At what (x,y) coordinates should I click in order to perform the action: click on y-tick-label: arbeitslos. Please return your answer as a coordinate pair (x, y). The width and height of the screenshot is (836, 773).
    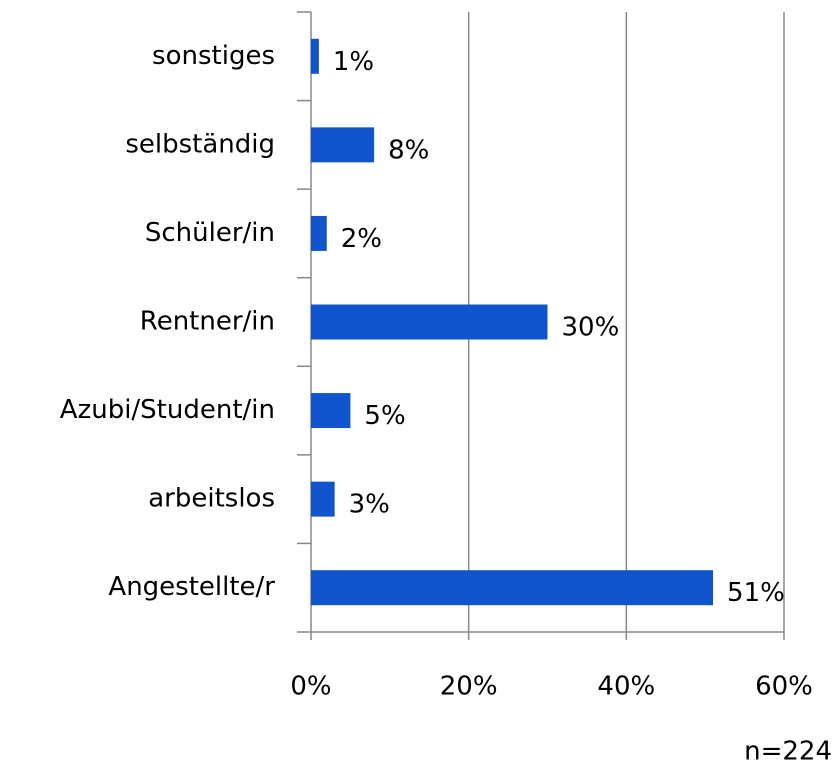
    Looking at the image, I should click on (211, 499).